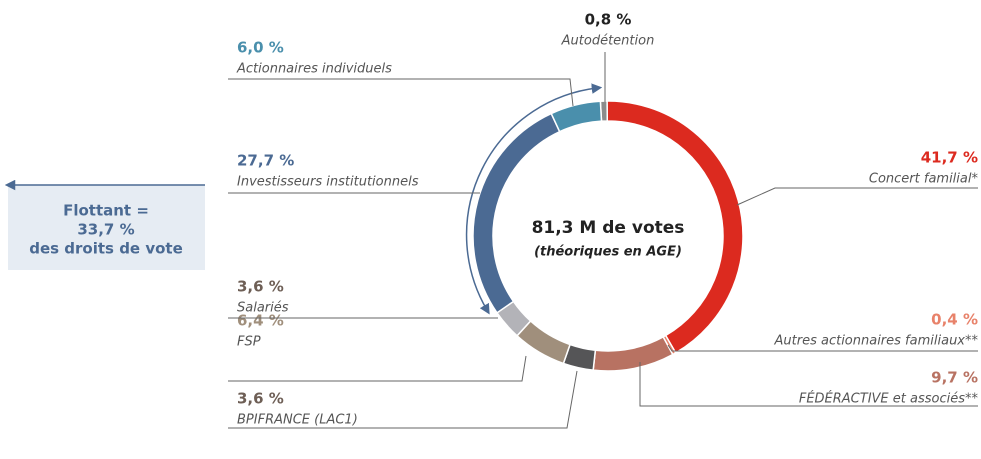 The height and width of the screenshot is (459, 981). I want to click on float-text: Flottant =, so click(106, 211).